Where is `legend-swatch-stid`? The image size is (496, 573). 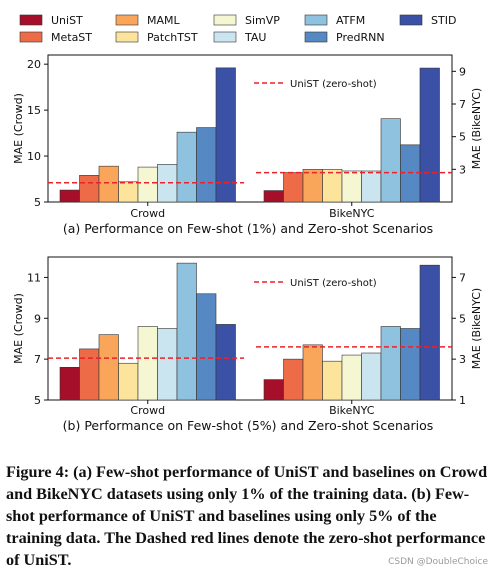 legend-swatch-stid is located at coordinates (411, 20).